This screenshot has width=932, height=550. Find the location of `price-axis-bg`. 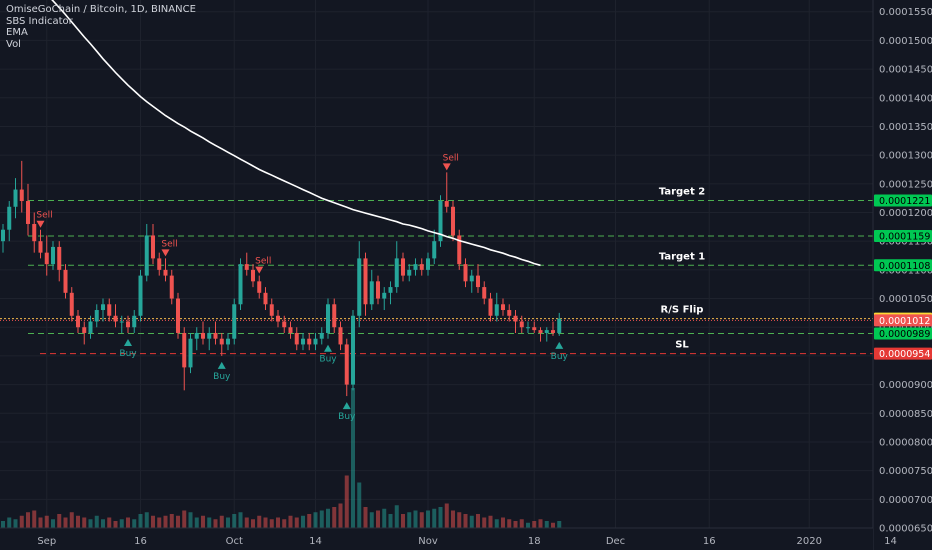

price-axis-bg is located at coordinates (902, 275).